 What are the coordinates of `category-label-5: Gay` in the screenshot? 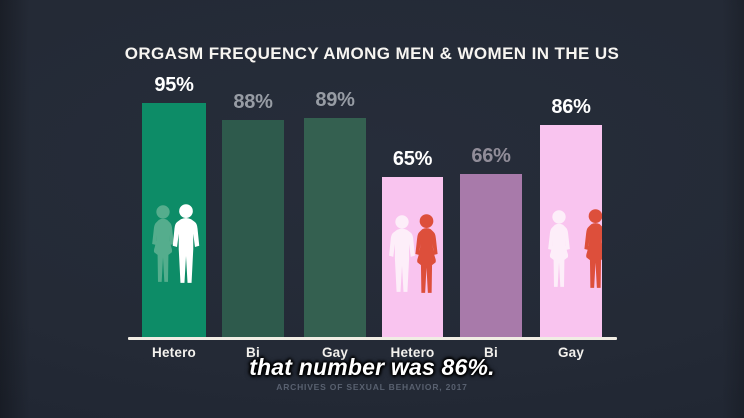 It's located at (571, 352).